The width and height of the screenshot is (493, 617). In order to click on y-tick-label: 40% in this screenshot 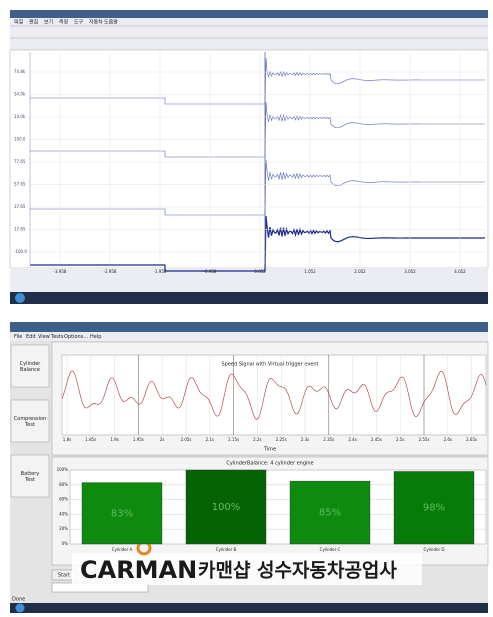, I will do `click(63, 513)`.